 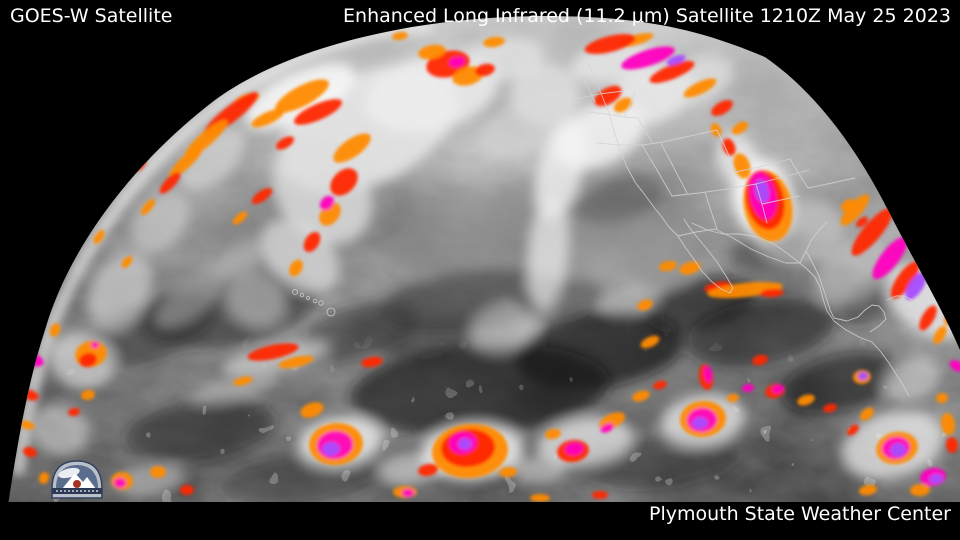 What do you see at coordinates (901, 300) in the screenshot?
I see `map-outline-cuba` at bounding box center [901, 300].